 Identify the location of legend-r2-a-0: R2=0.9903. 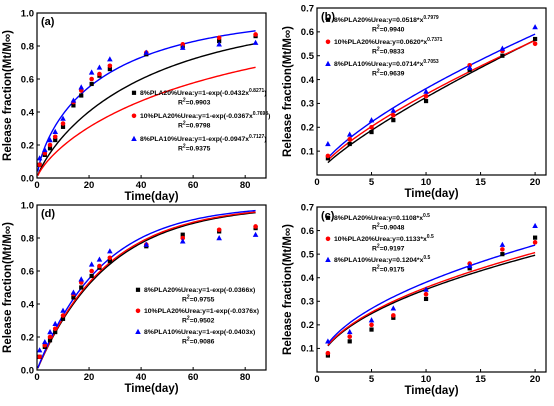
(194, 102).